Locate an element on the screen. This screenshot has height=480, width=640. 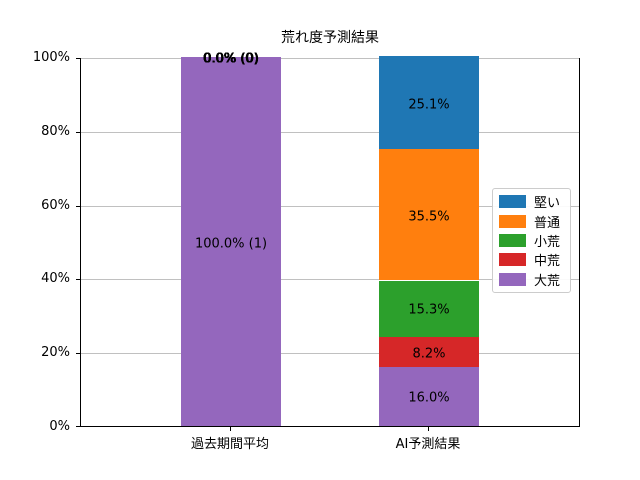
legend-item-堅い: 堅い is located at coordinates (531, 201).